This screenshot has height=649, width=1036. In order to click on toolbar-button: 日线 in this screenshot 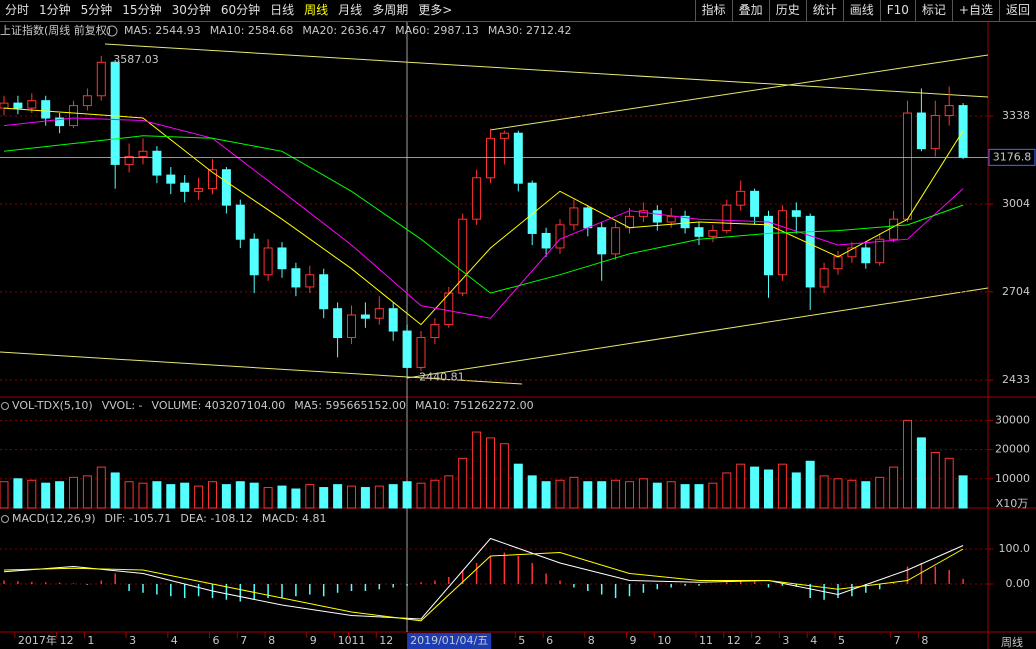, I will do `click(282, 10)`.